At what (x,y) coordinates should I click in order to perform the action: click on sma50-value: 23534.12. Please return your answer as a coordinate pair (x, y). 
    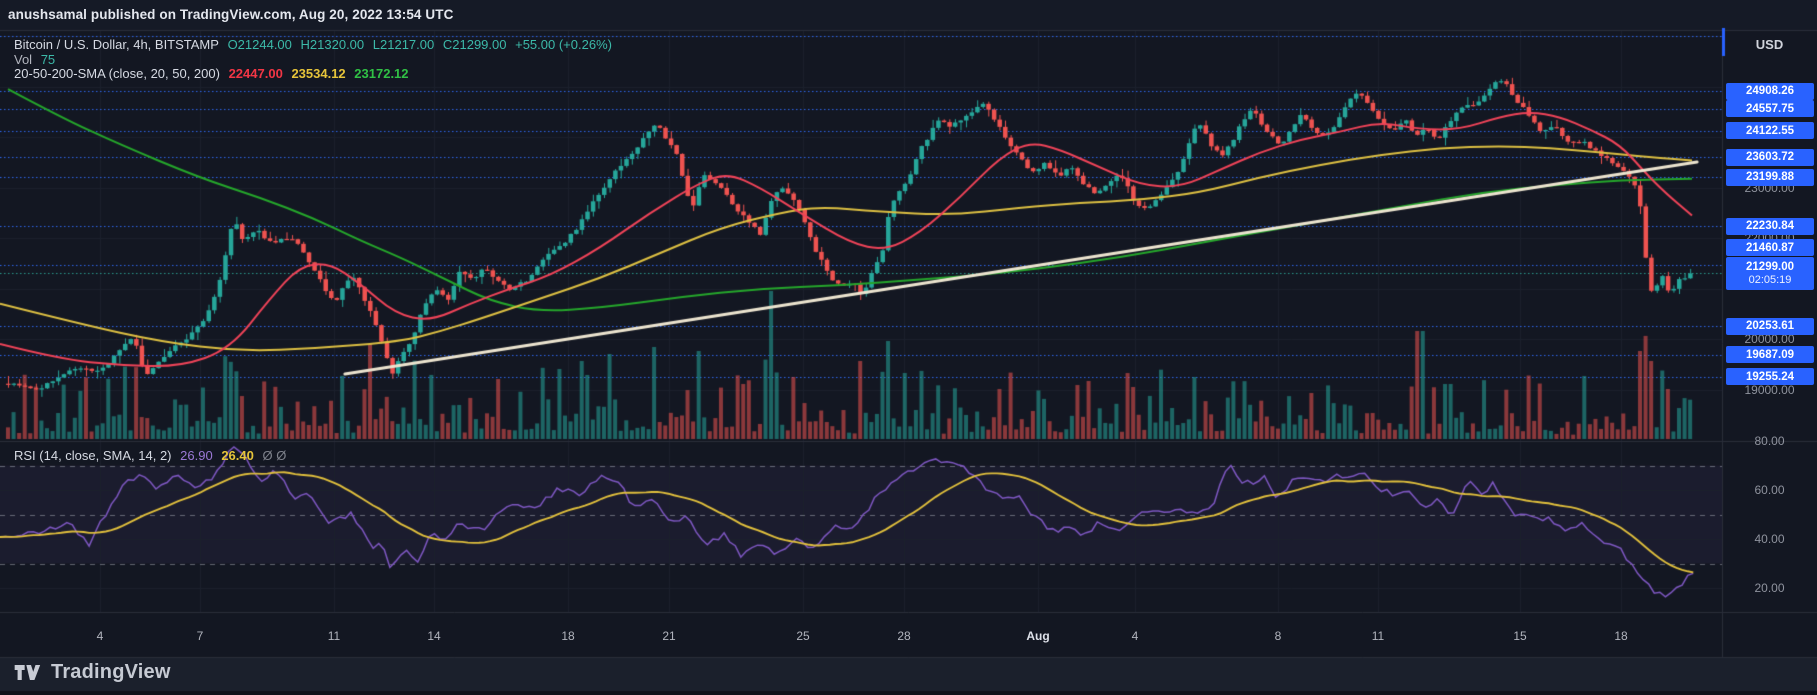
    Looking at the image, I should click on (318, 73).